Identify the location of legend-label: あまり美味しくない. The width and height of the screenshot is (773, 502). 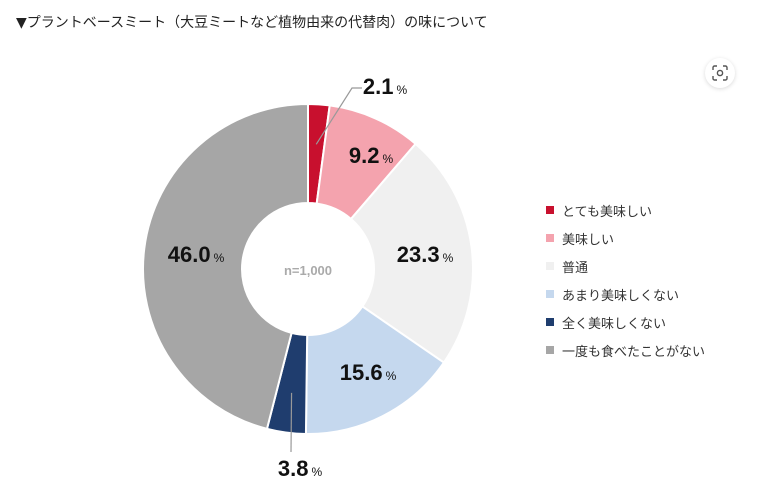
(621, 296).